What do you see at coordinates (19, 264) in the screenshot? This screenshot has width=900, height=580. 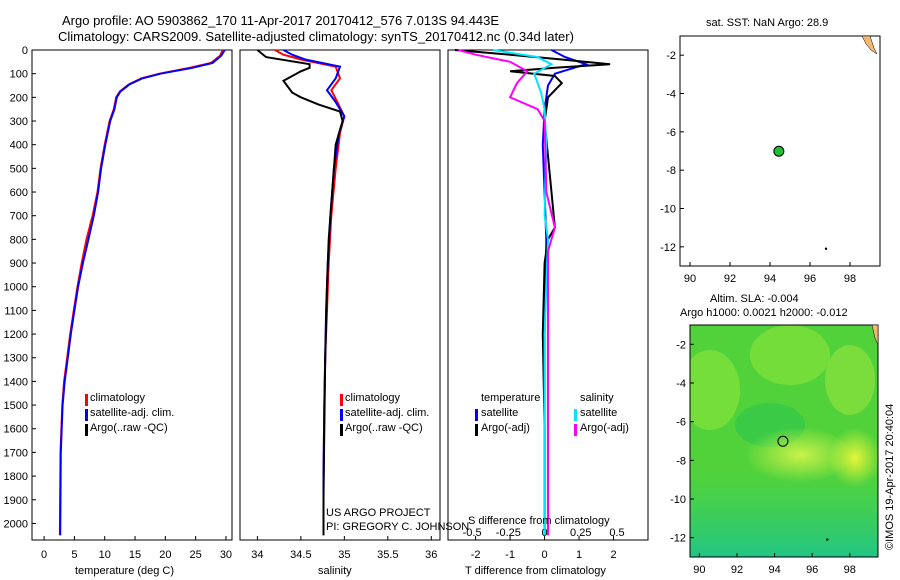 I see `depth-tick-label: 900` at bounding box center [19, 264].